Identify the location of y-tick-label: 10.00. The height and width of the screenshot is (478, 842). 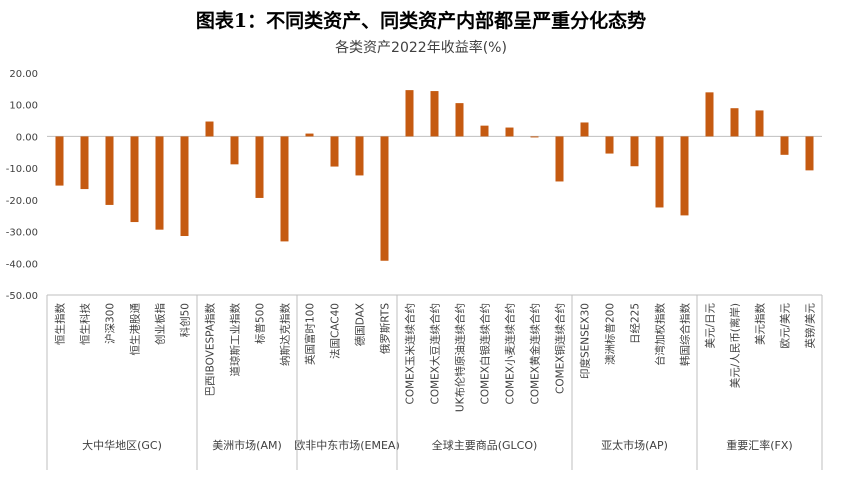
(23, 106).